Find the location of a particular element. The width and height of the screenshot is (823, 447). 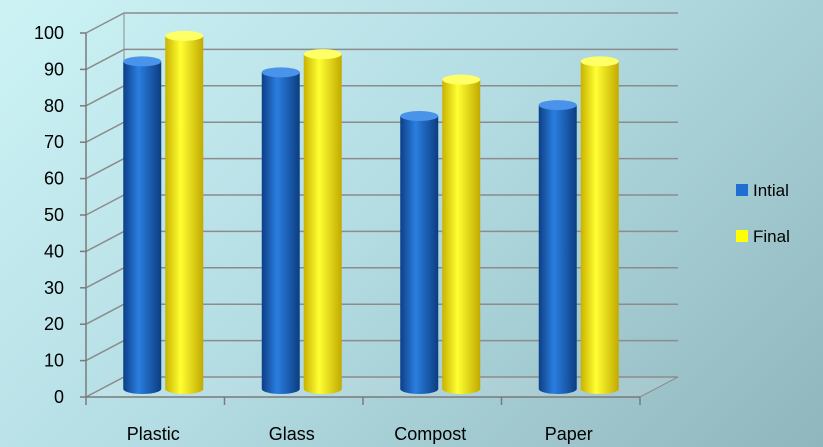

bar-intial-compost is located at coordinates (419, 252).